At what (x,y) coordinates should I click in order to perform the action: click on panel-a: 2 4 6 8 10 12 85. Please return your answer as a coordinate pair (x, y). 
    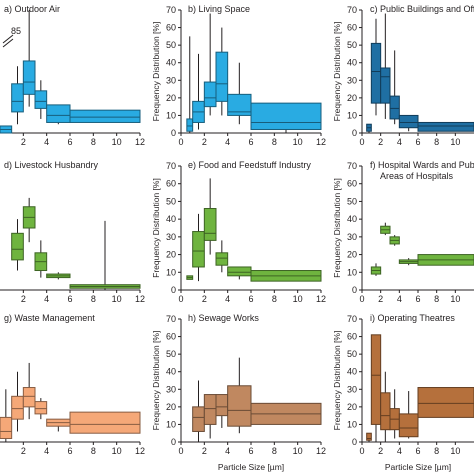
    Looking at the image, I should click on (72, 78).